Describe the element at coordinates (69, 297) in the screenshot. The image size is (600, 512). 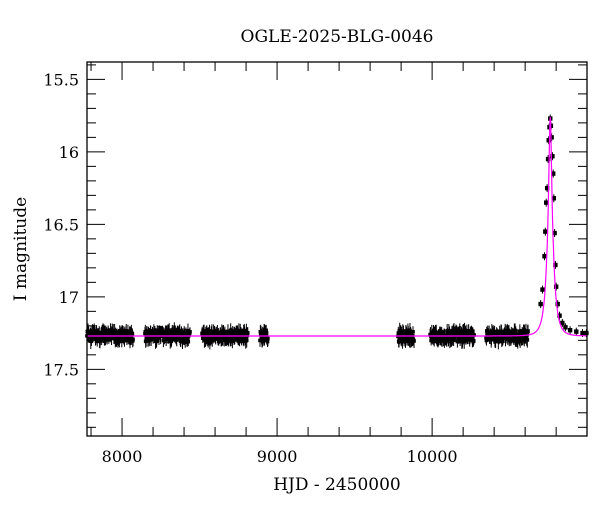
I see `y-tick-label: 17` at that location.